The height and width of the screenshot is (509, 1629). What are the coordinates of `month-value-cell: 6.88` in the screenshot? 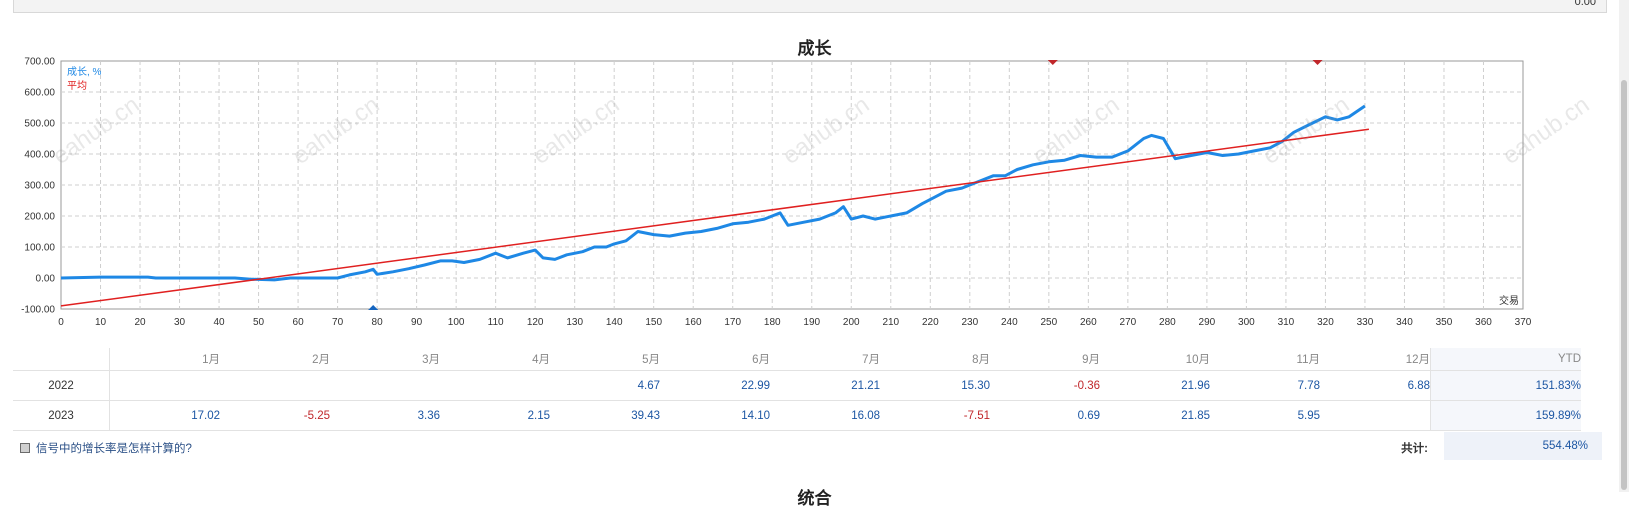 It's located at (1375, 385).